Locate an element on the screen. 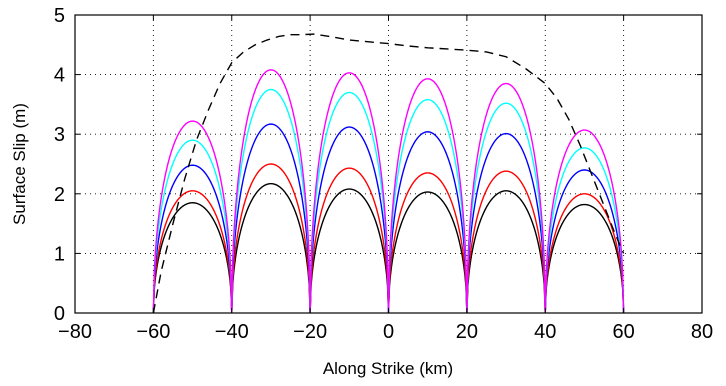  x-axis-label: Along Strike (km) is located at coordinates (388, 368).